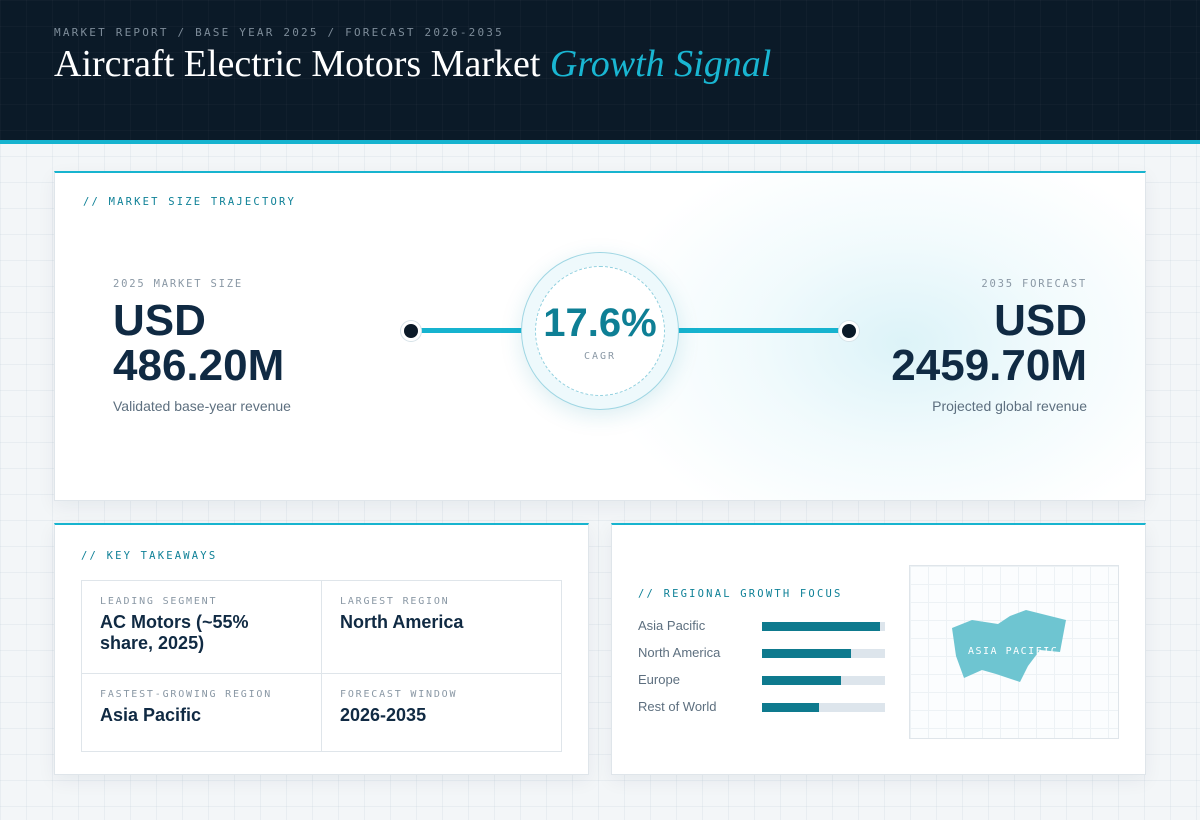 Image resolution: width=1200 pixels, height=820 pixels. I want to click on start-metric-value: USD 486.20M, so click(198, 343).